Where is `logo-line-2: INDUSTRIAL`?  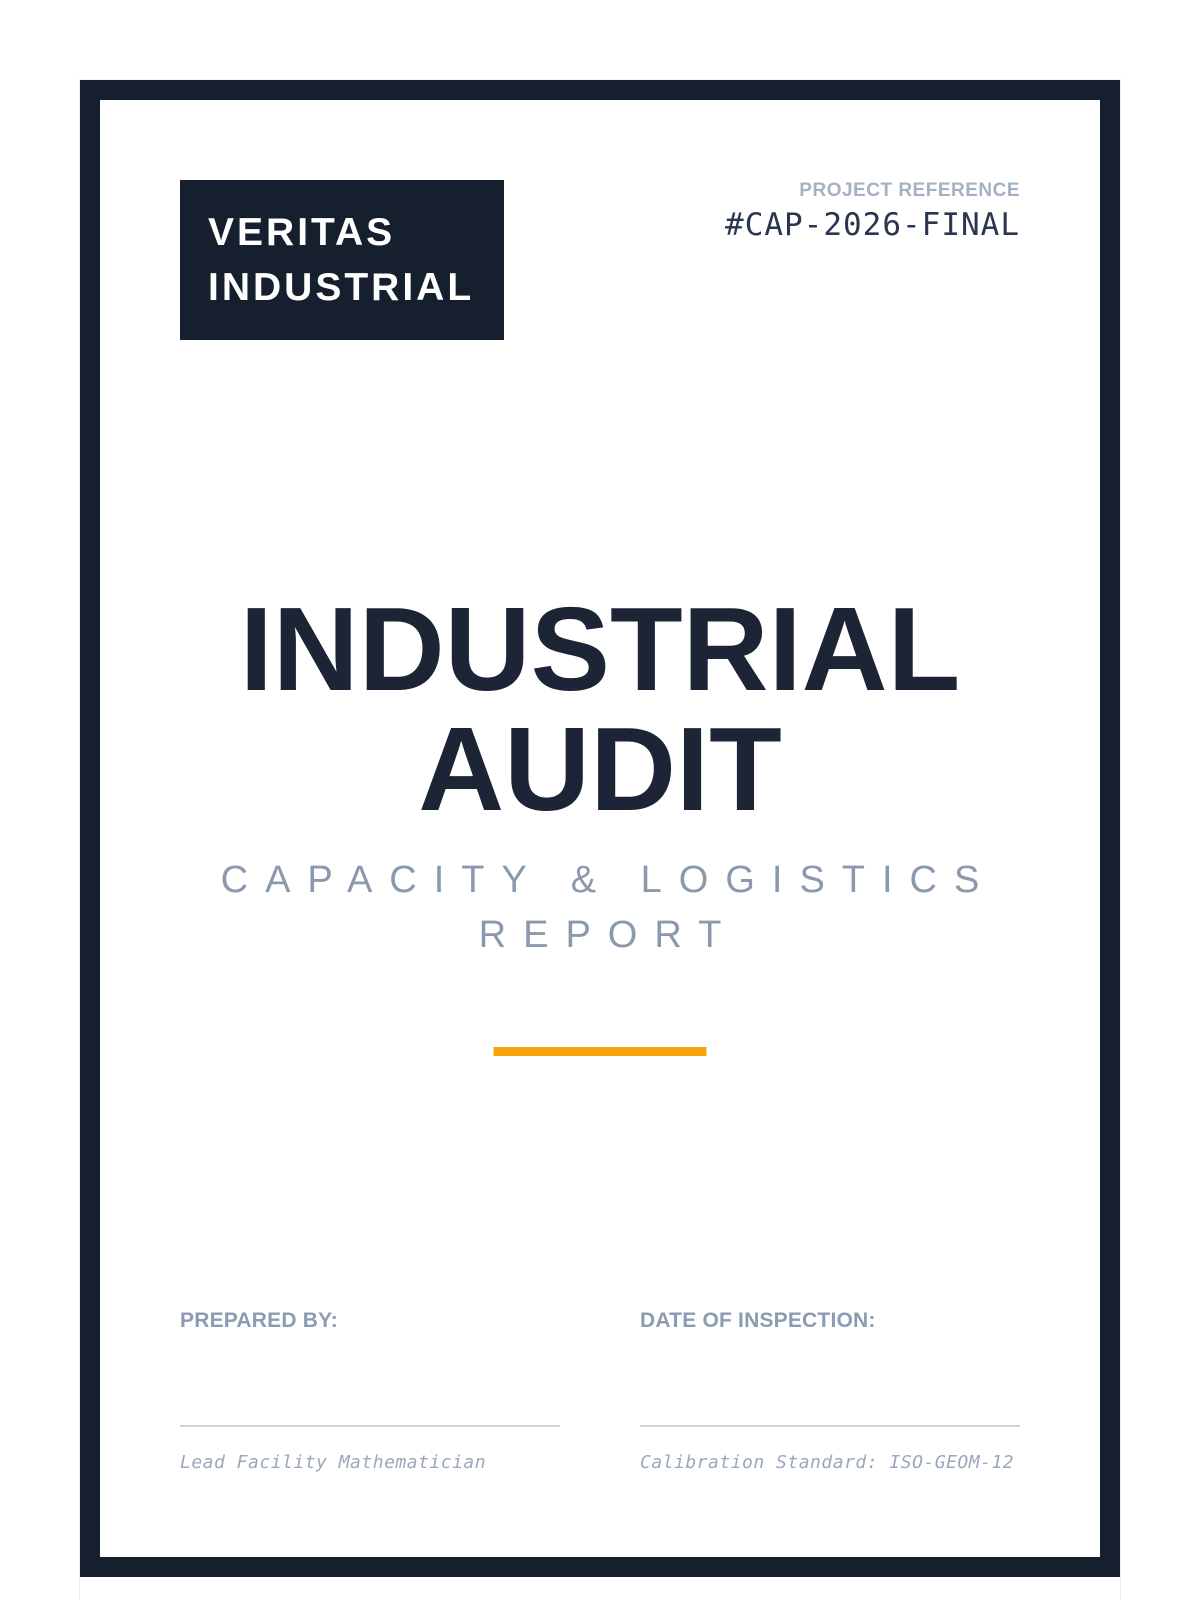 logo-line-2: INDUSTRIAL is located at coordinates (341, 287).